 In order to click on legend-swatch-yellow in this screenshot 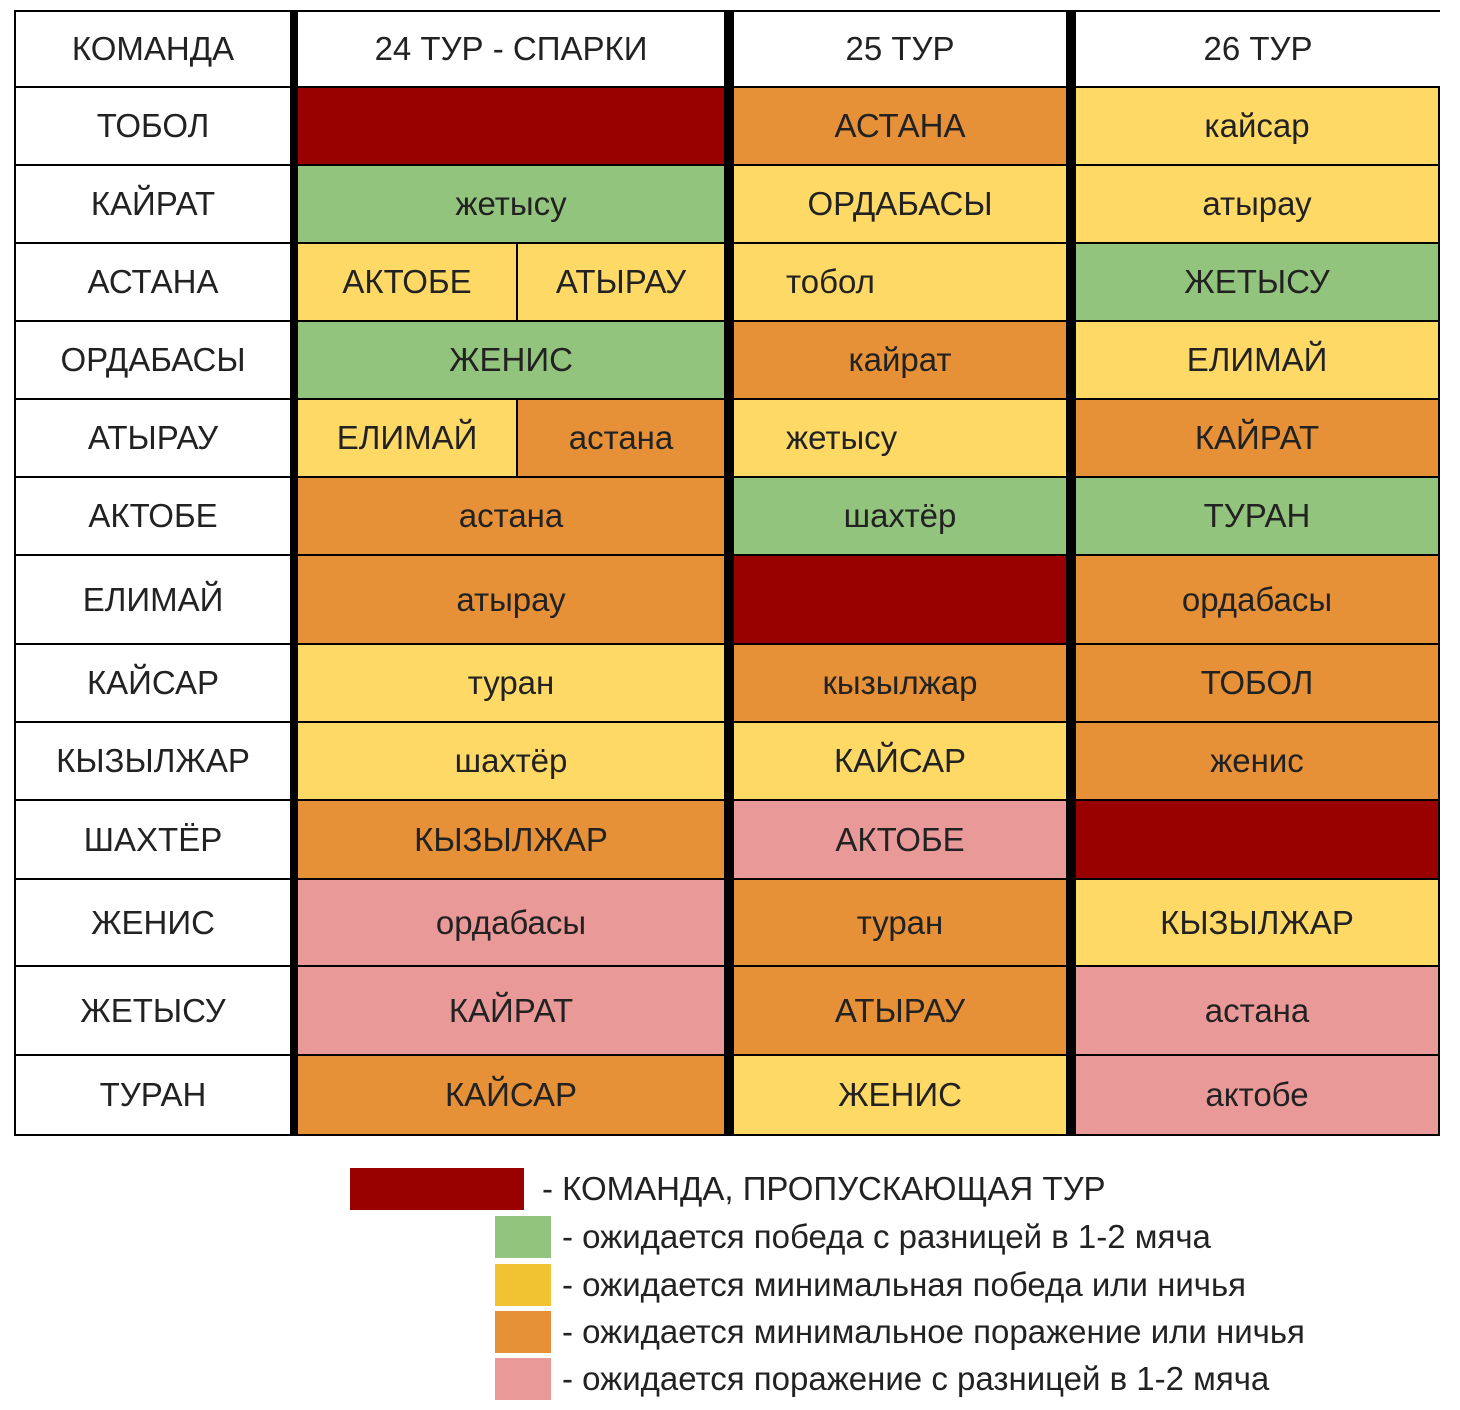, I will do `click(523, 1285)`.